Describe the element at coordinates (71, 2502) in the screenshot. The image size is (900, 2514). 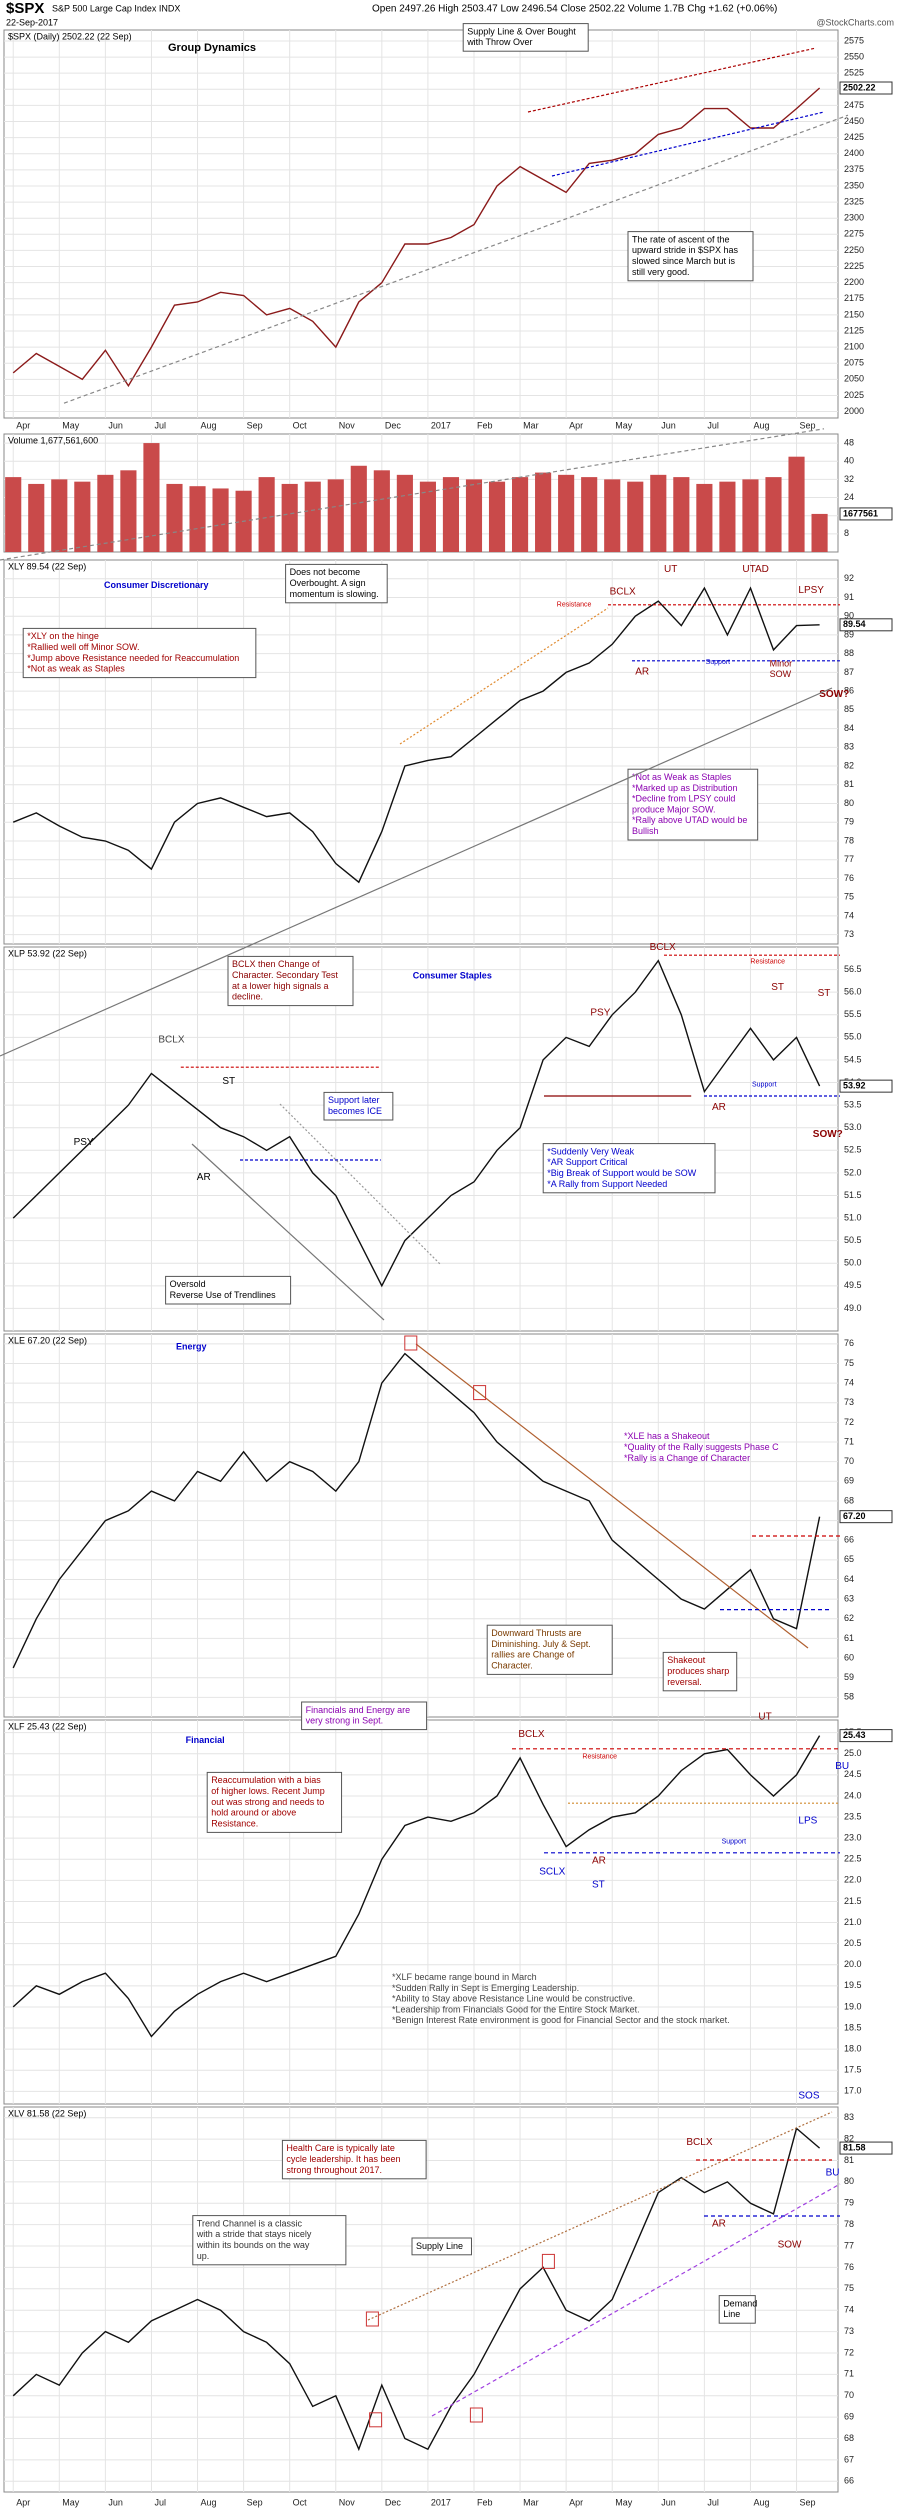
I see `x-tick-label: May` at that location.